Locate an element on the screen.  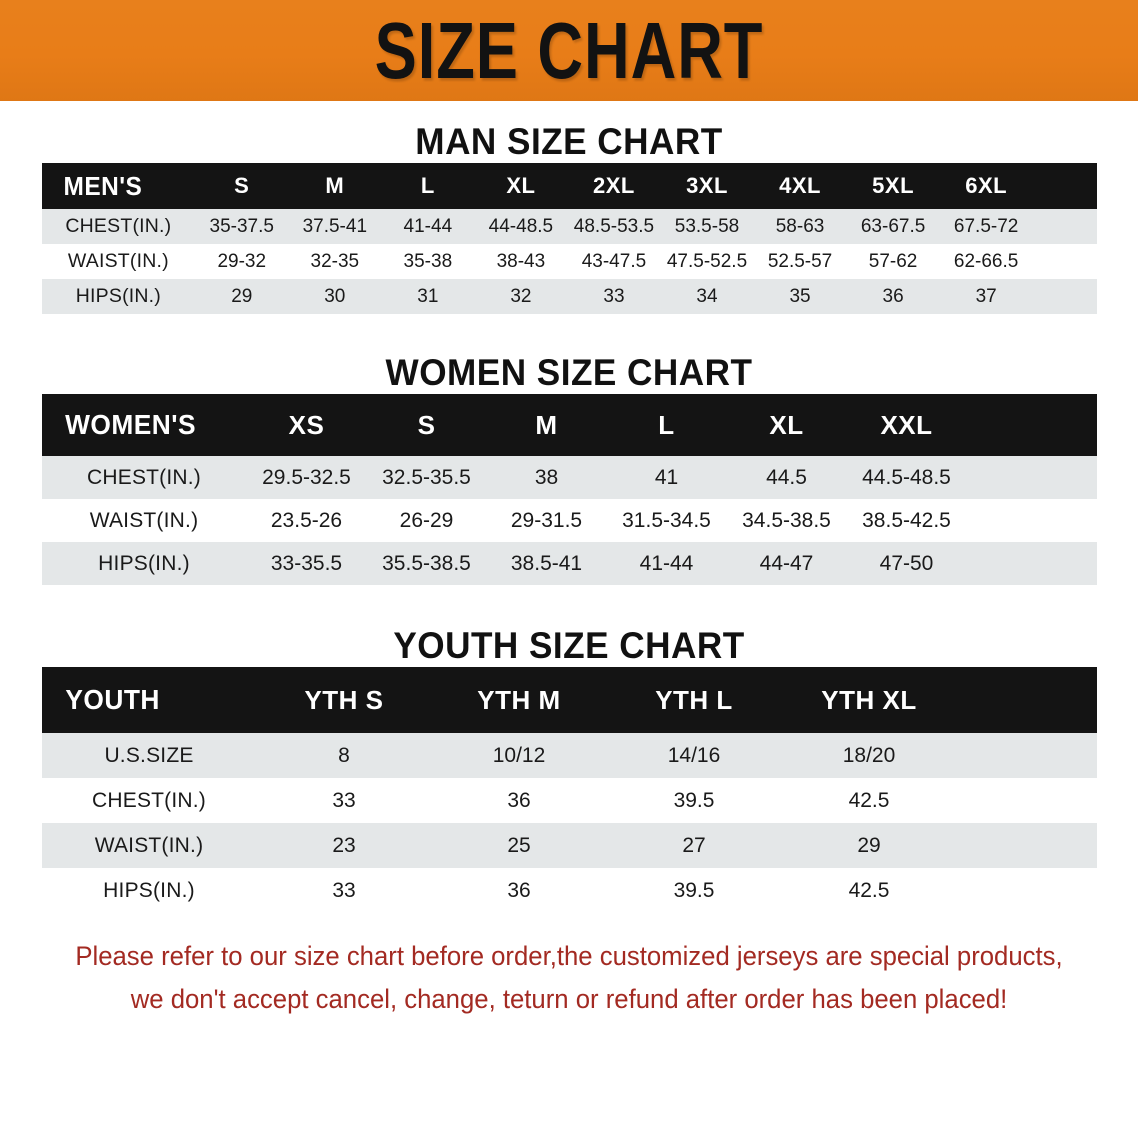
women-cell-waist-xs: 23.5-26 is located at coordinates (306, 520).